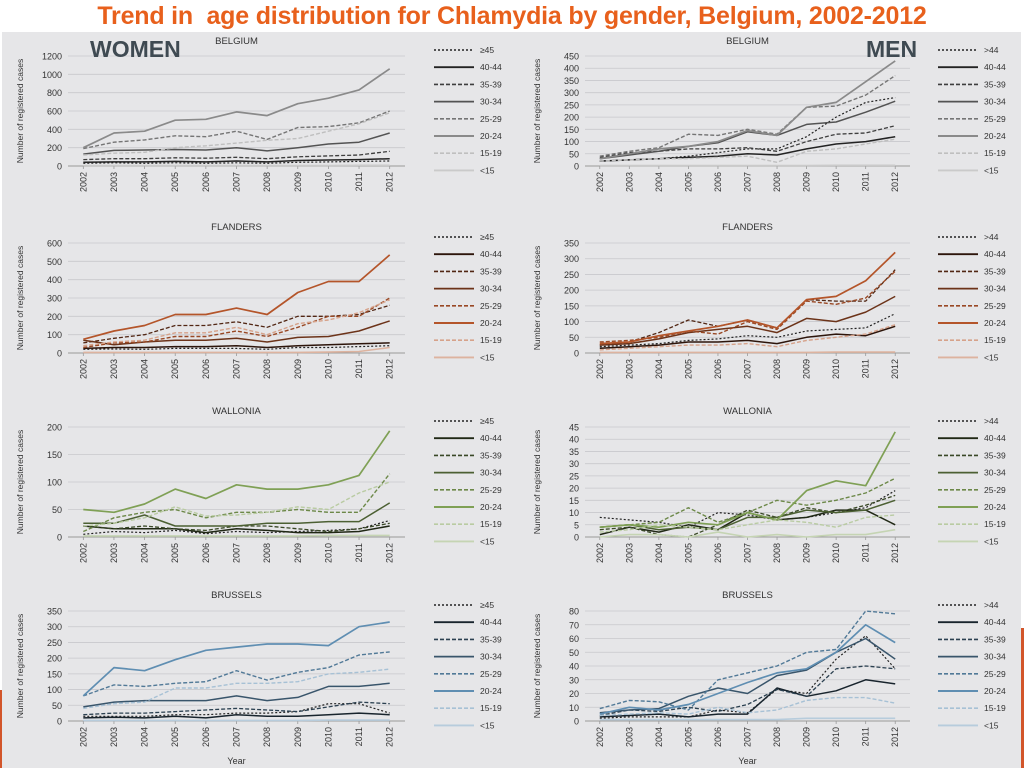 This screenshot has width=1024, height=768. What do you see at coordinates (747, 595) in the screenshot?
I see `chart-title: BRUSSELS` at bounding box center [747, 595].